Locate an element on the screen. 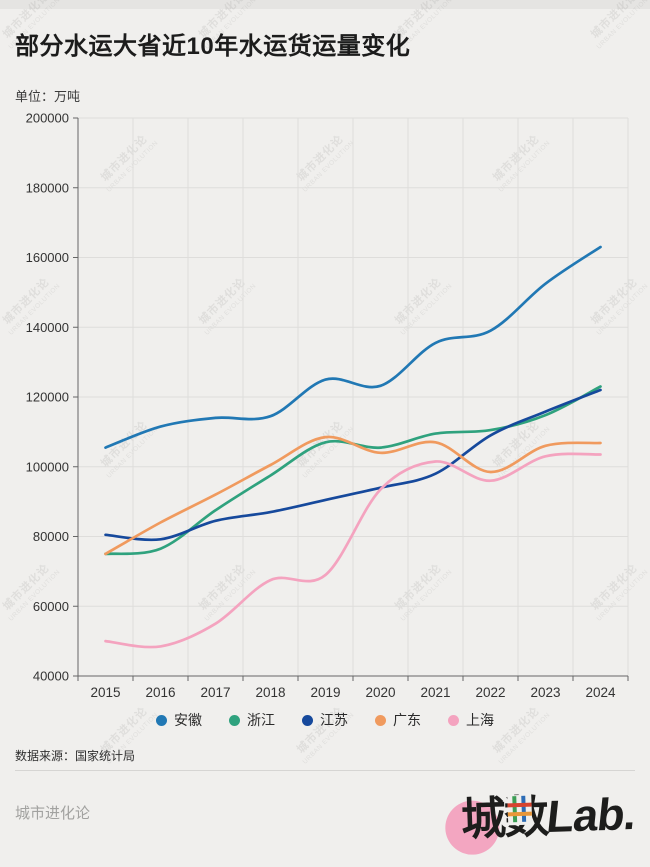  logo-text: 城数Lab. is located at coordinates (549, 816).